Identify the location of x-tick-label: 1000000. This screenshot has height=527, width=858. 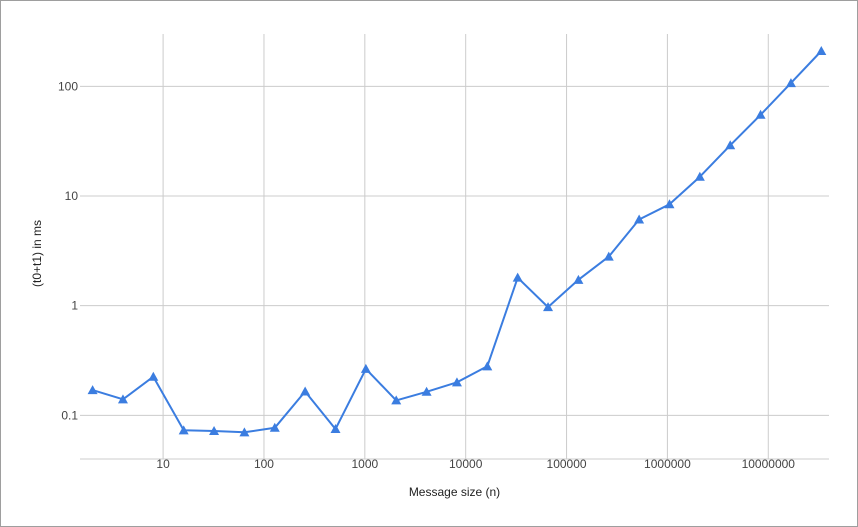
(667, 464).